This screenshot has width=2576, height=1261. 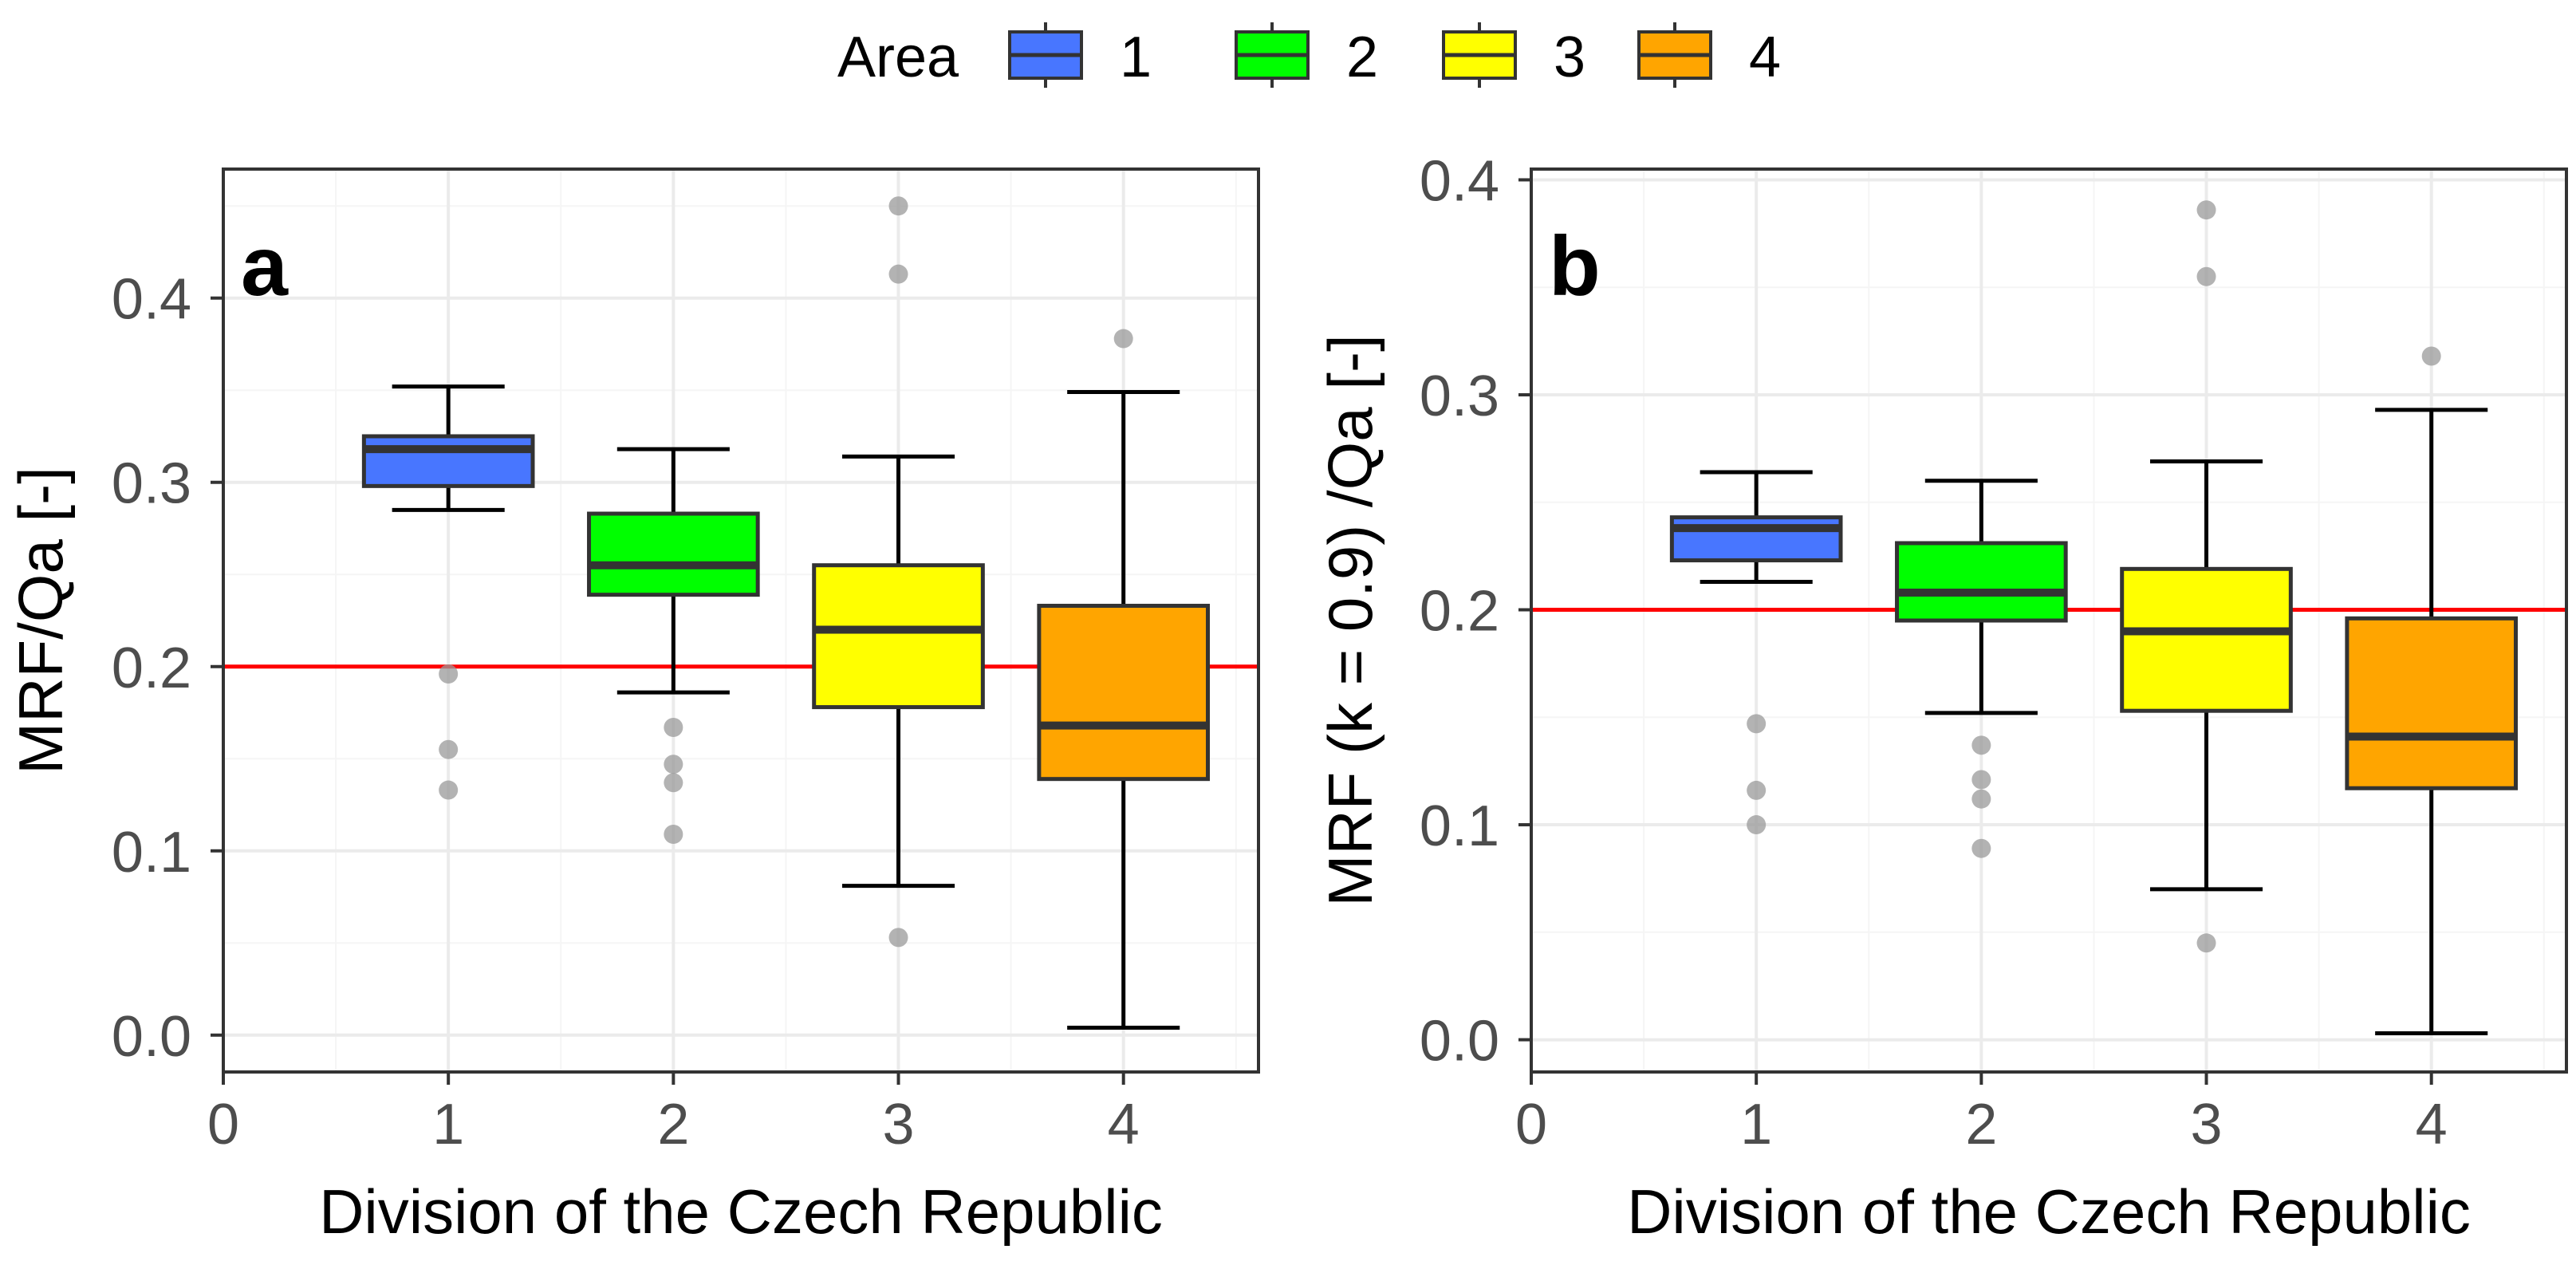 I want to click on legend-label-4: 4, so click(x=1765, y=58).